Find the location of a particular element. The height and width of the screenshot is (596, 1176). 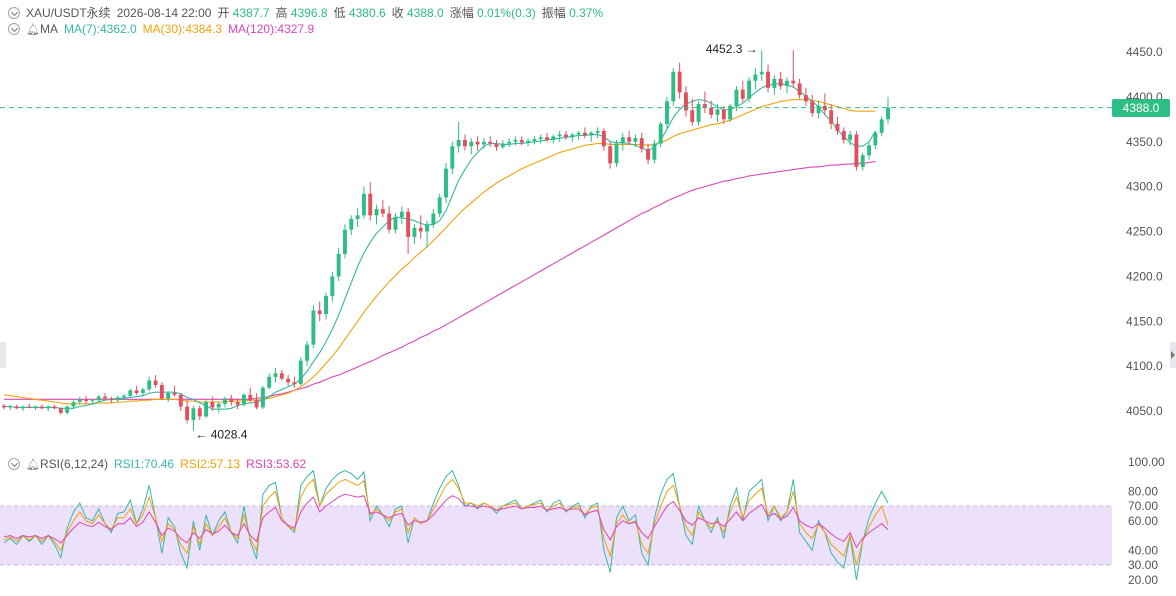

price-tick-label: 4250.0 is located at coordinates (1144, 232).